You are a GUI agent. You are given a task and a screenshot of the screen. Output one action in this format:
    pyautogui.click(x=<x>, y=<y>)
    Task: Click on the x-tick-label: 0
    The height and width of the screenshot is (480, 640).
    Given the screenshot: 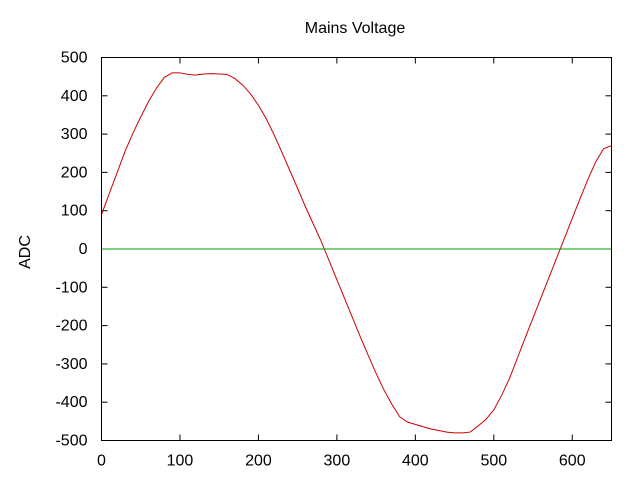 What is the action you would take?
    pyautogui.click(x=101, y=461)
    